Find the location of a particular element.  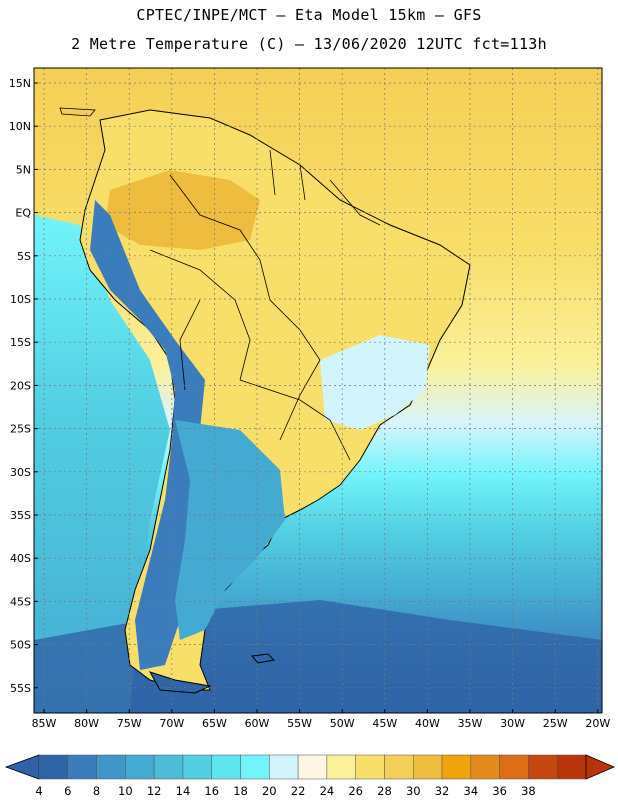

lon-label: 45W is located at coordinates (384, 723).